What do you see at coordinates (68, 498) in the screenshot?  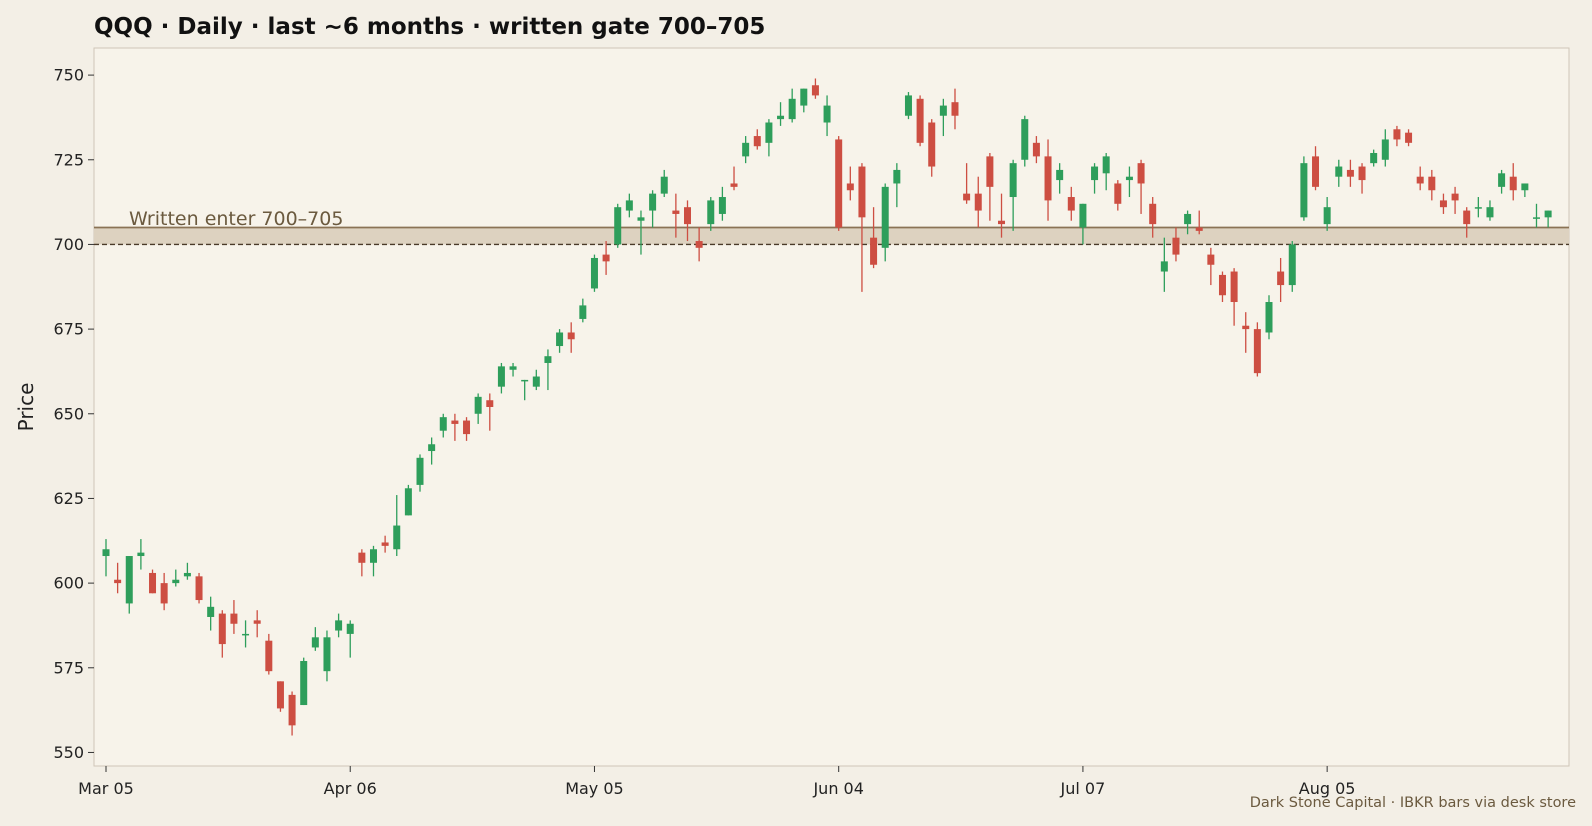 I see `y-tick-label: 625` at bounding box center [68, 498].